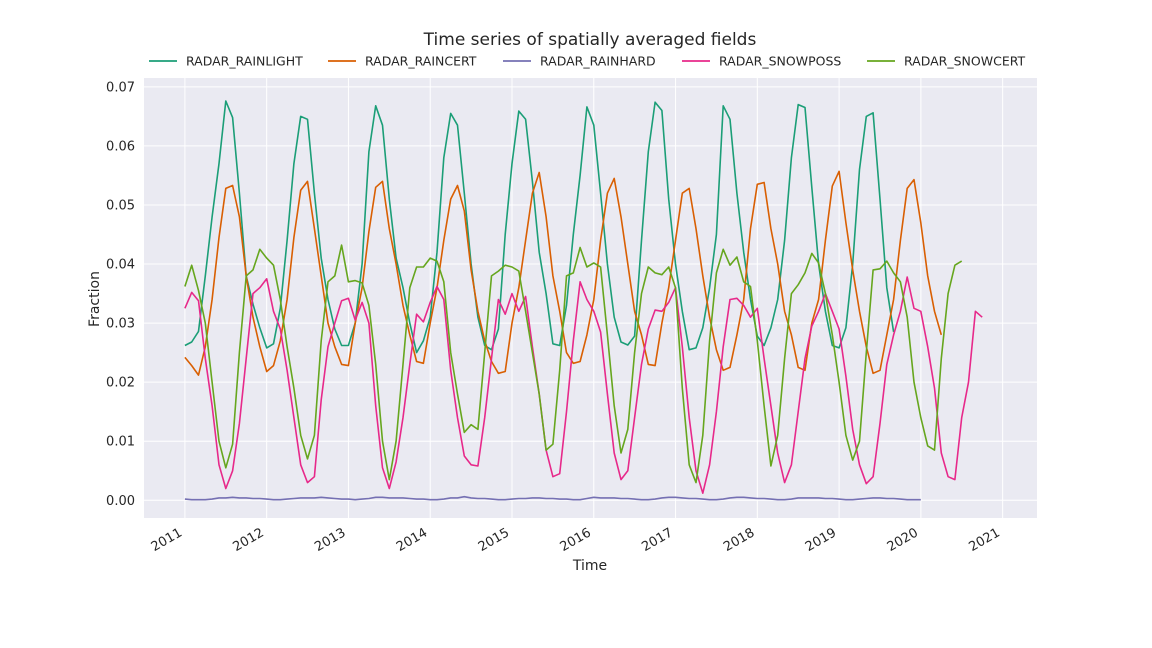 The image size is (1152, 648). What do you see at coordinates (552, 498) in the screenshot?
I see `series-line-radar-rainhard` at bounding box center [552, 498].